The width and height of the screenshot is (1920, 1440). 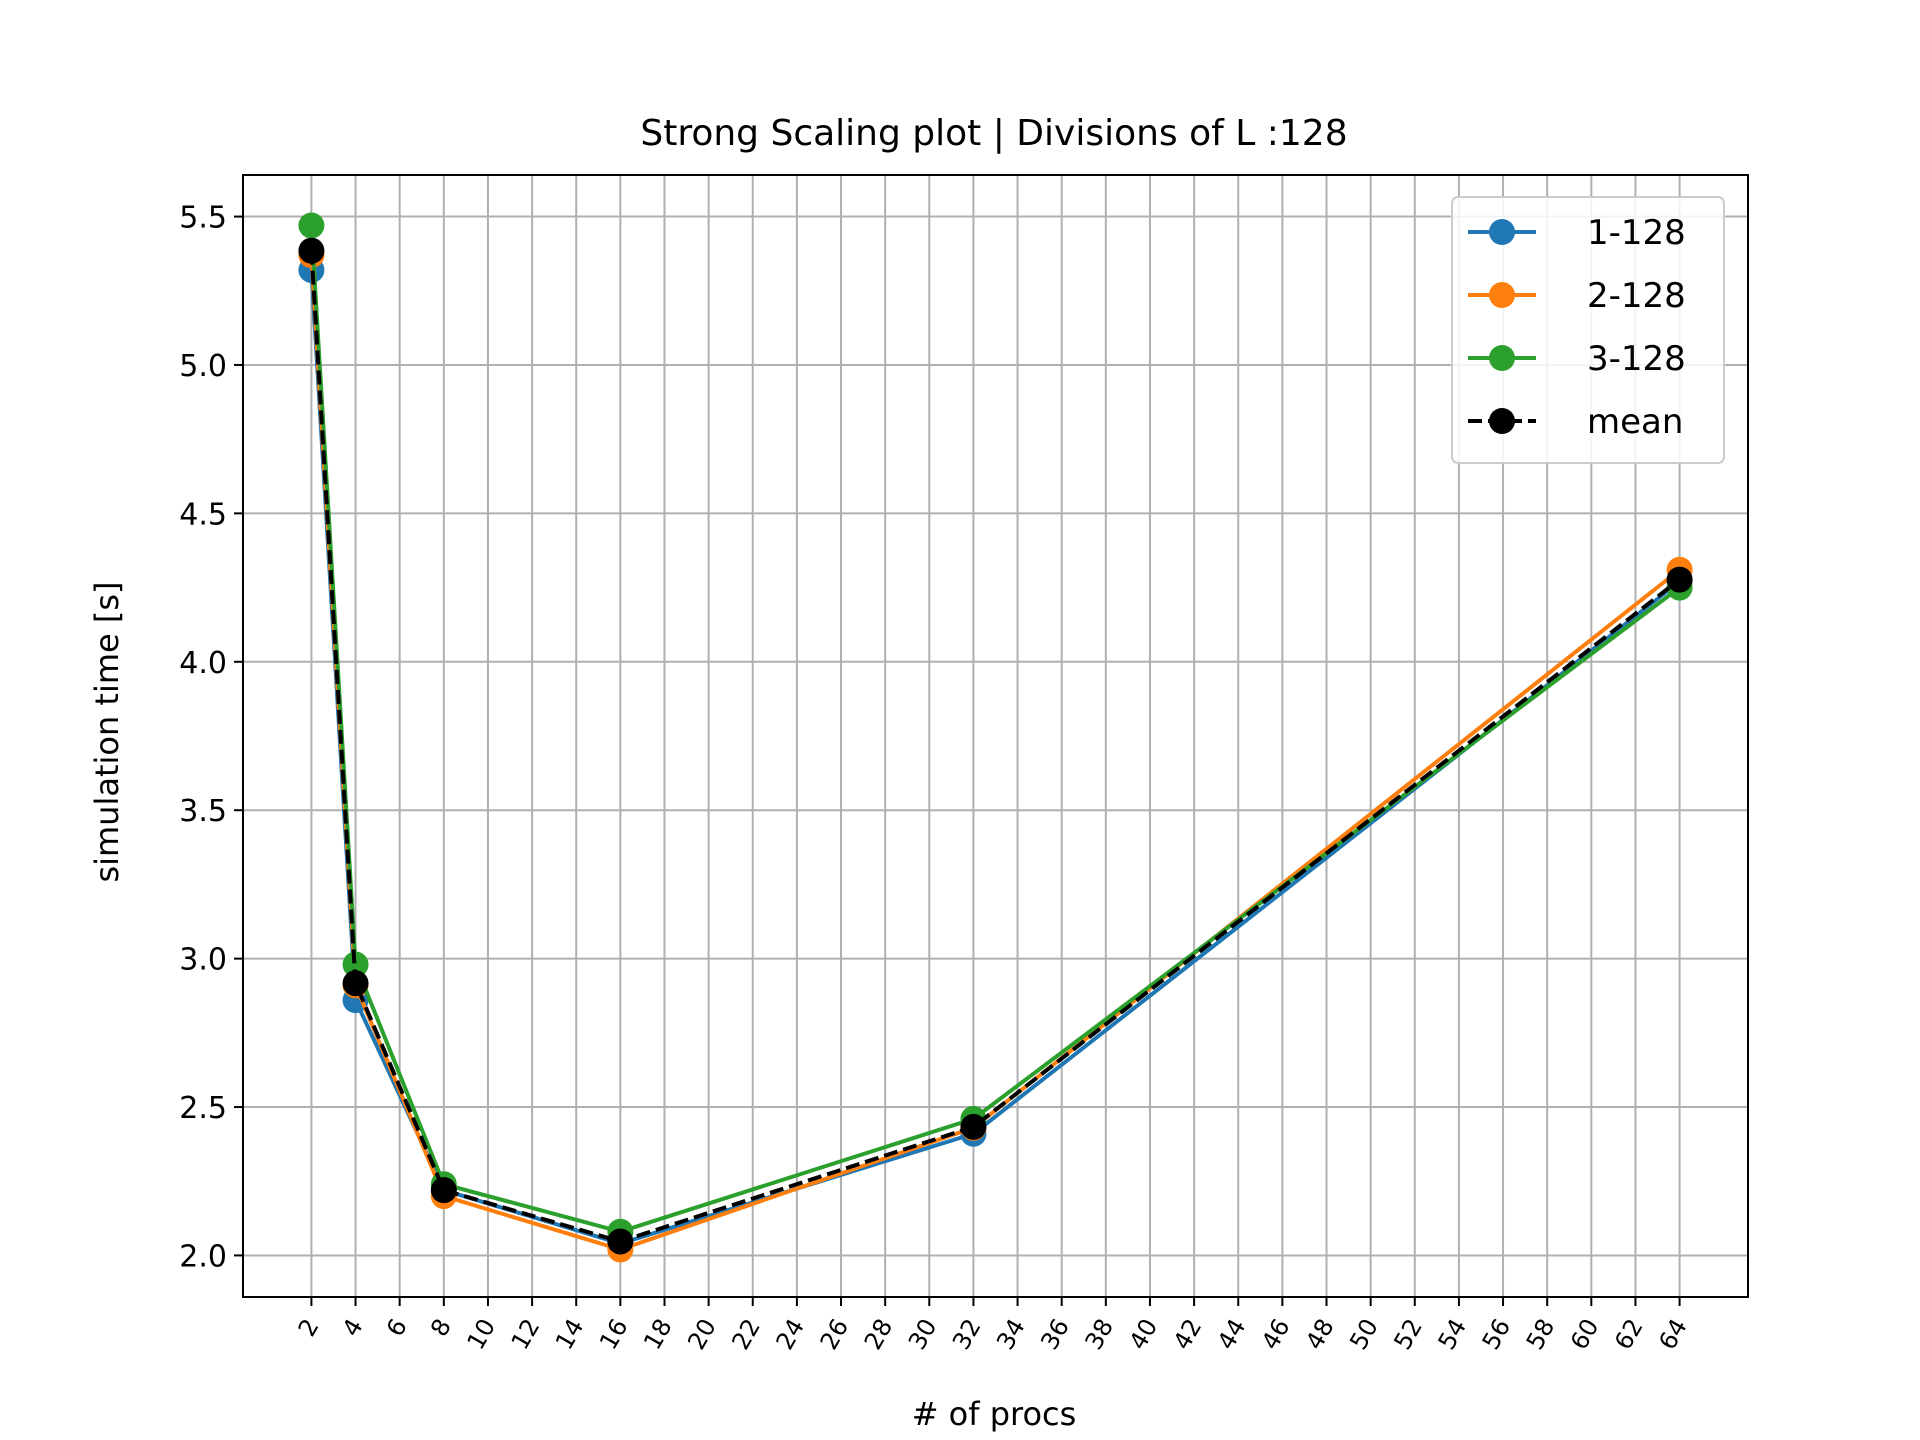 I want to click on legend-label: 3-128, so click(x=1636, y=359).